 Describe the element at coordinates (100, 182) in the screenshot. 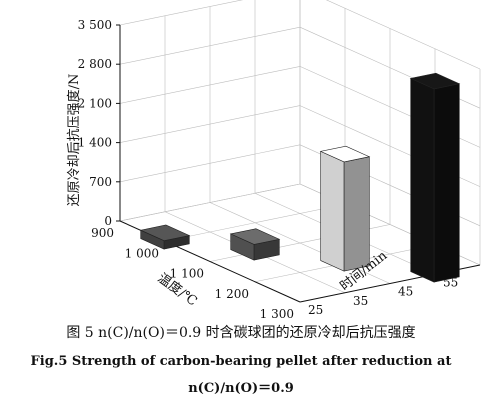

I see `z-tick-label: 700` at that location.